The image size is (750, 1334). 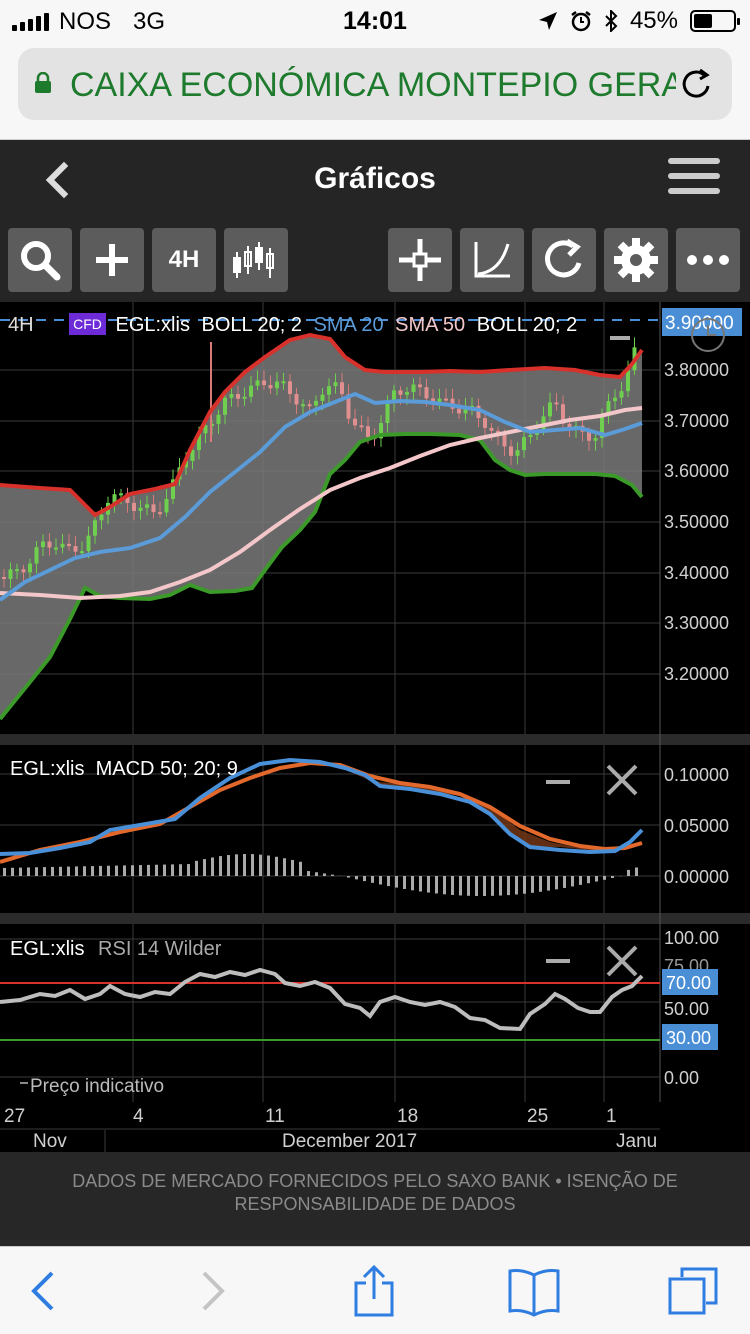 I want to click on browser-forward-icon, so click(x=212, y=1291).